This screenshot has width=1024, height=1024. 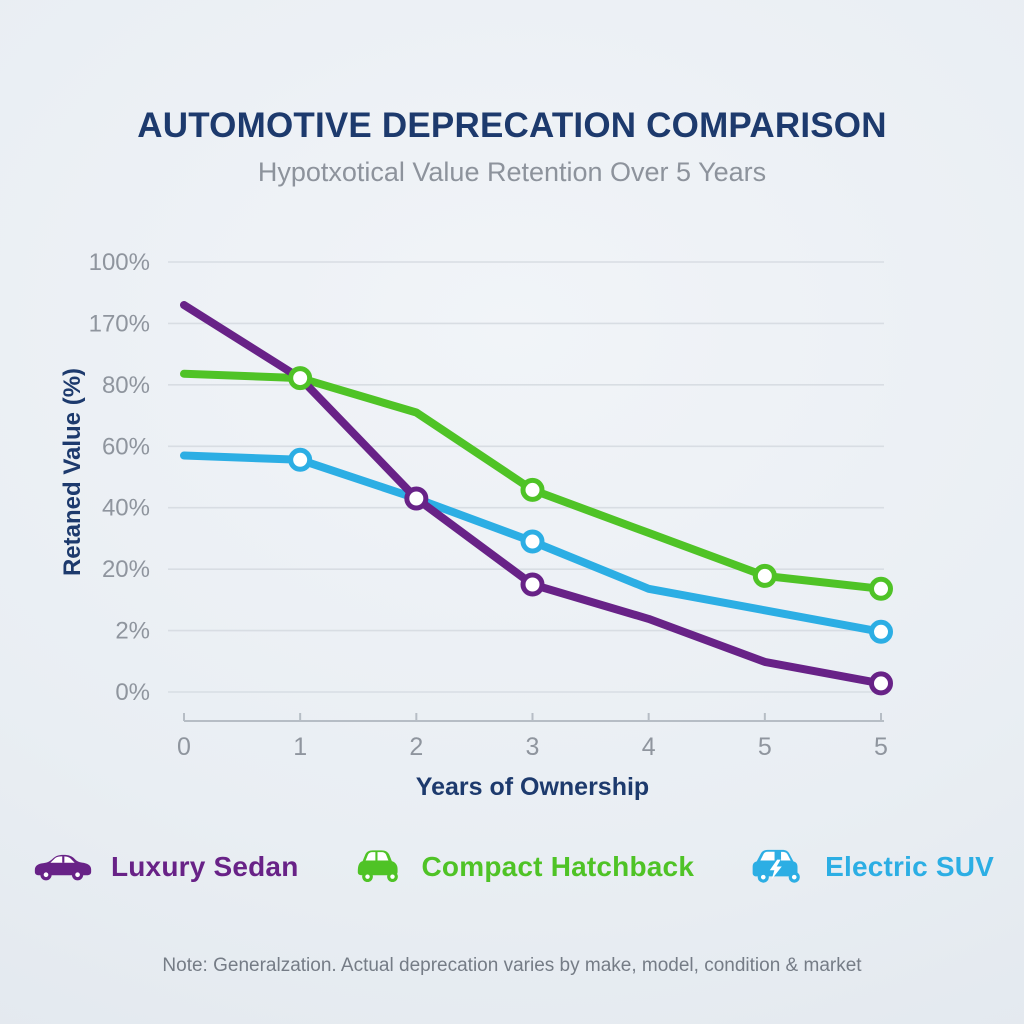 What do you see at coordinates (126, 569) in the screenshot?
I see `y-tick-label: 20%` at bounding box center [126, 569].